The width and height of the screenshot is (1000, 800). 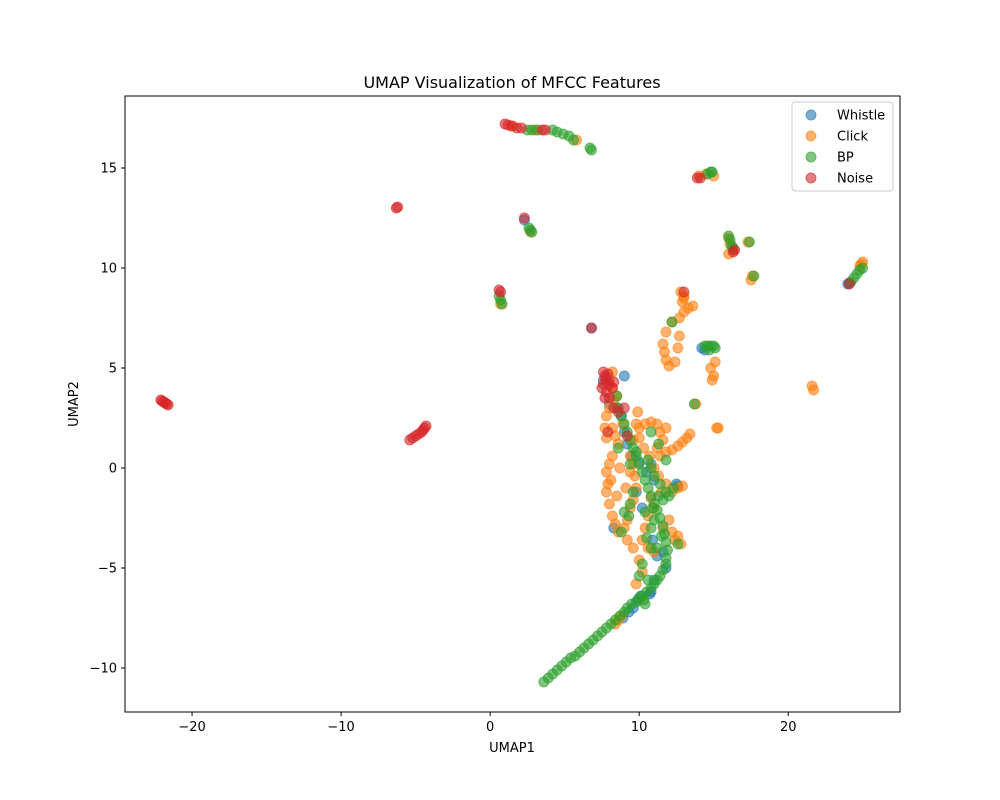 I want to click on legend-frame, so click(x=842, y=146).